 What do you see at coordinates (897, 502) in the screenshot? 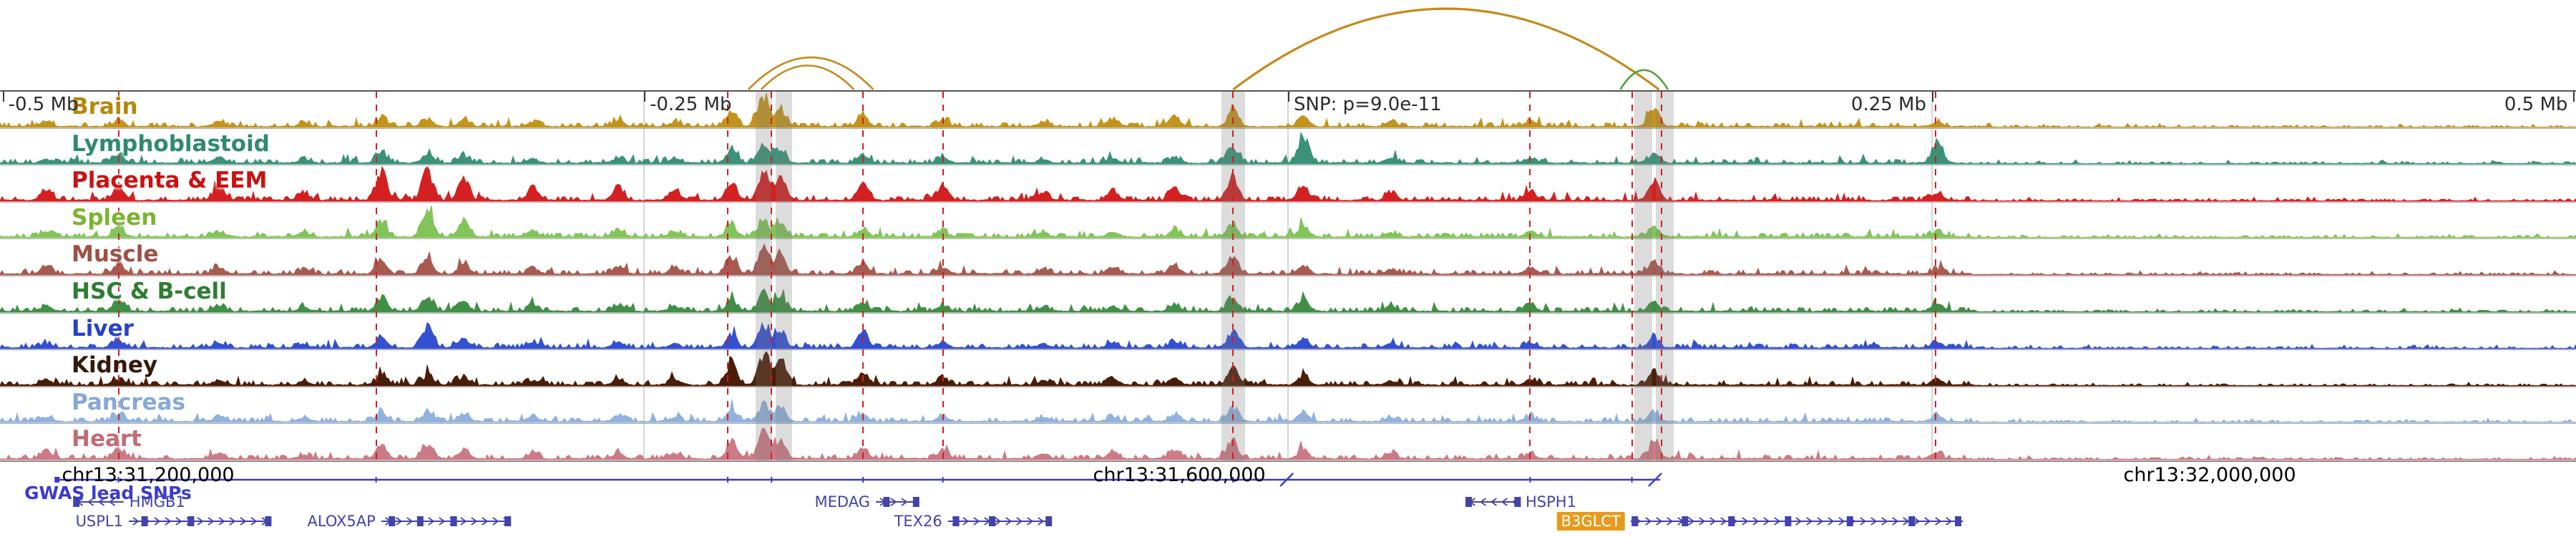
I see `gene-medag` at bounding box center [897, 502].